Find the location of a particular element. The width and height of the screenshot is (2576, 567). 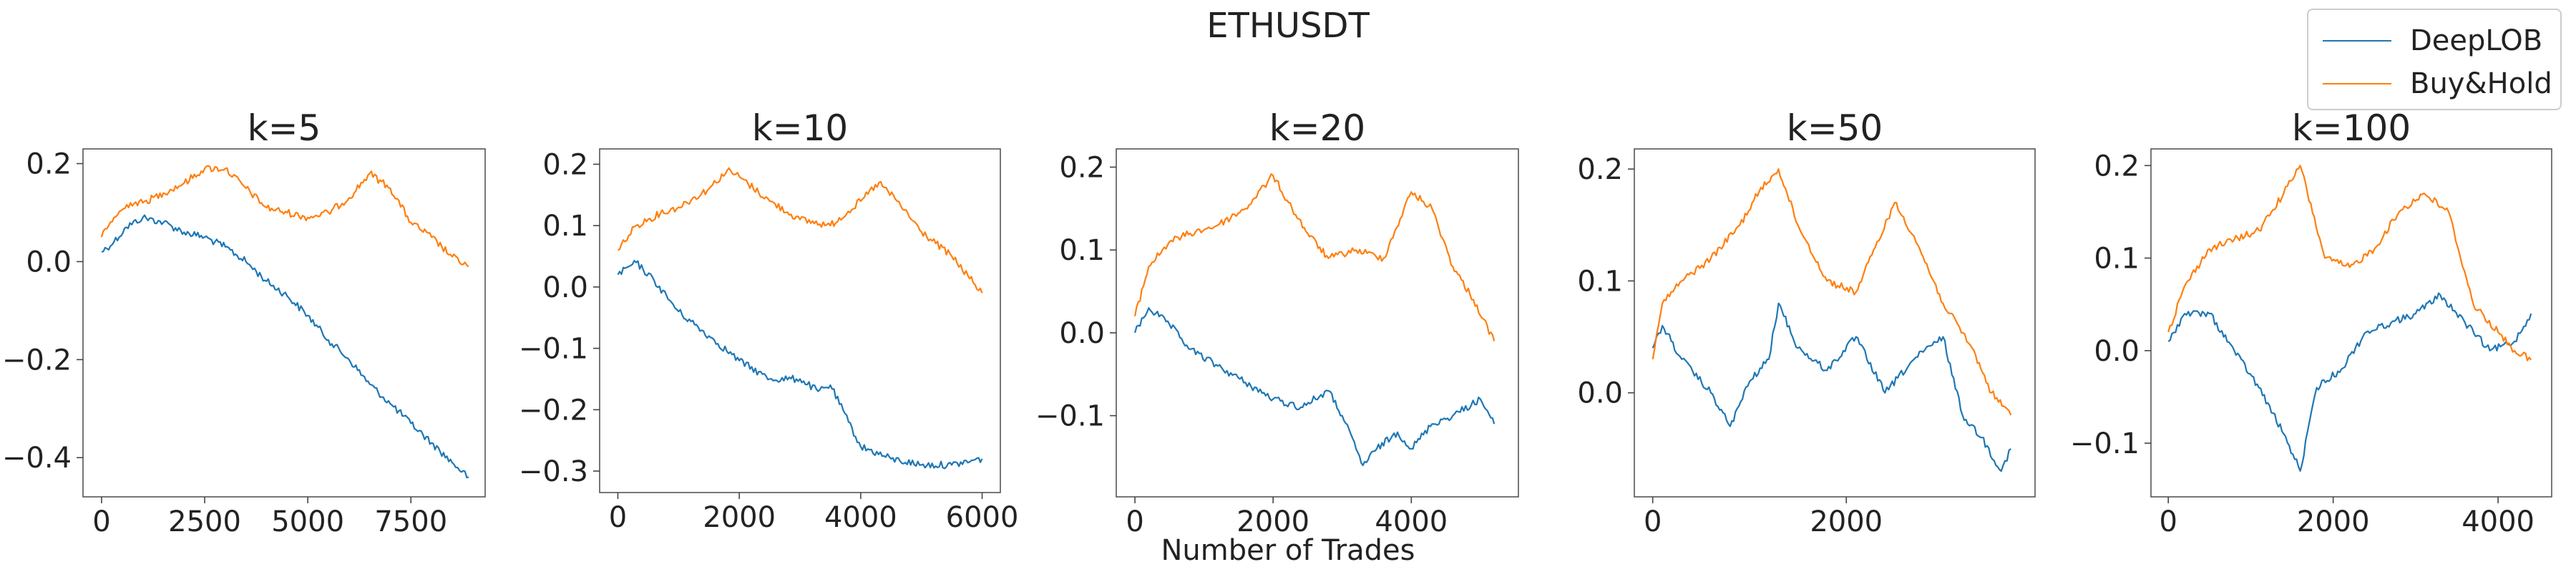

subplot-title: k=5 is located at coordinates (284, 128).